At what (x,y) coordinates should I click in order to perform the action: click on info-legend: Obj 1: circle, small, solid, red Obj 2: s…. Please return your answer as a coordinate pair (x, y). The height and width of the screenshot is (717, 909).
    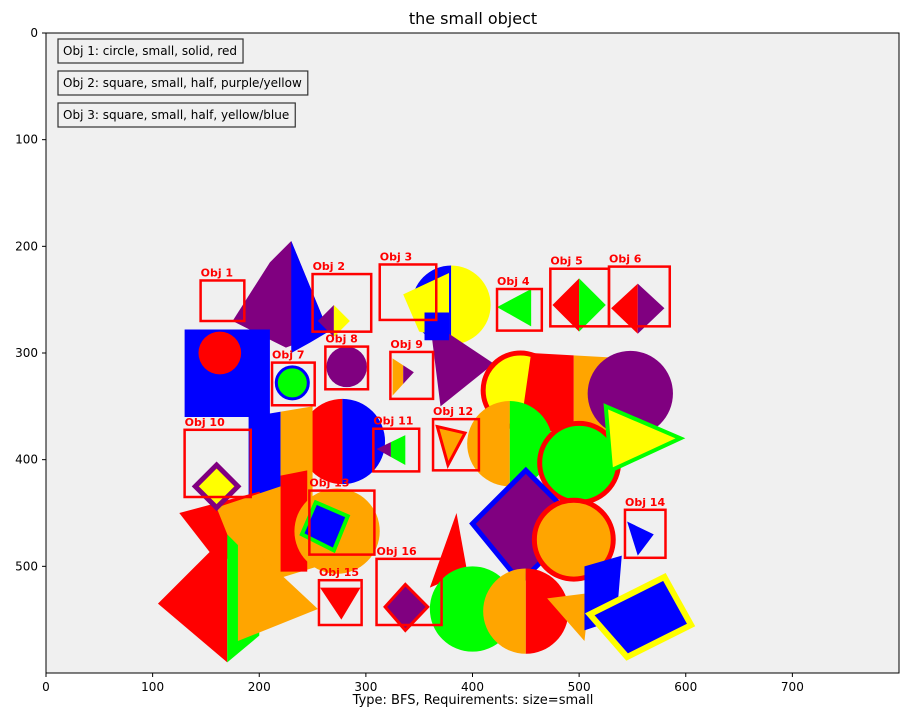
    Looking at the image, I should click on (183, 83).